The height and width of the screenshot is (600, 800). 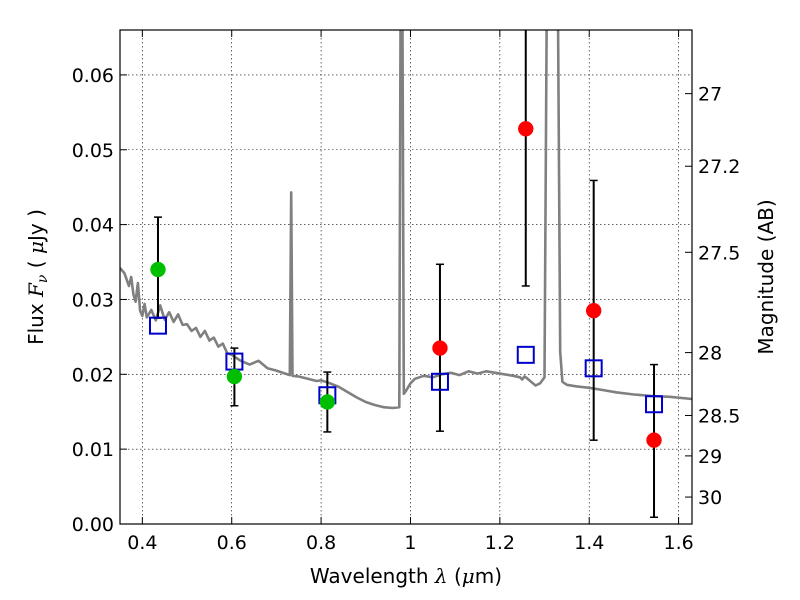 What do you see at coordinates (93, 450) in the screenshot?
I see `y-tick-label: 0.01` at bounding box center [93, 450].